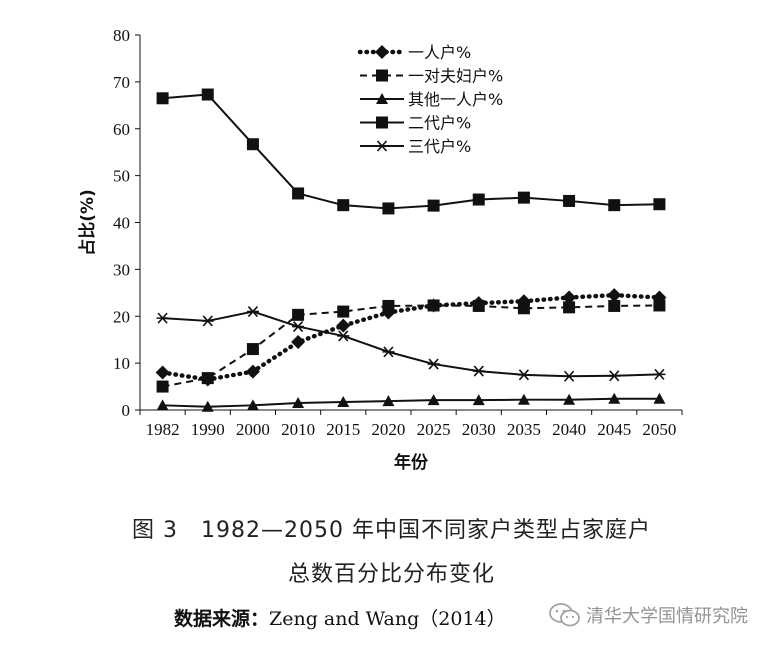  What do you see at coordinates (121, 129) in the screenshot?
I see `y-tick-label: 60` at bounding box center [121, 129].